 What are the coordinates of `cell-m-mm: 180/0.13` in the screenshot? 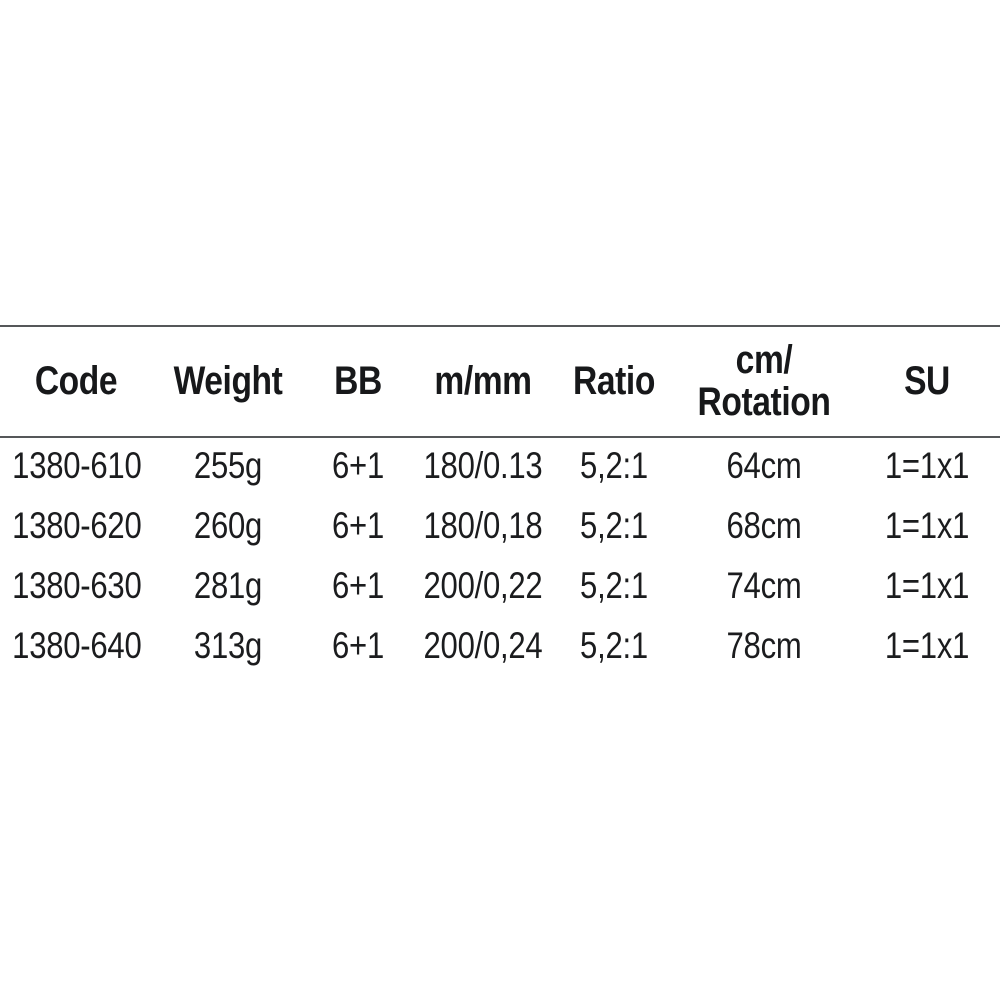 It's located at (483, 465).